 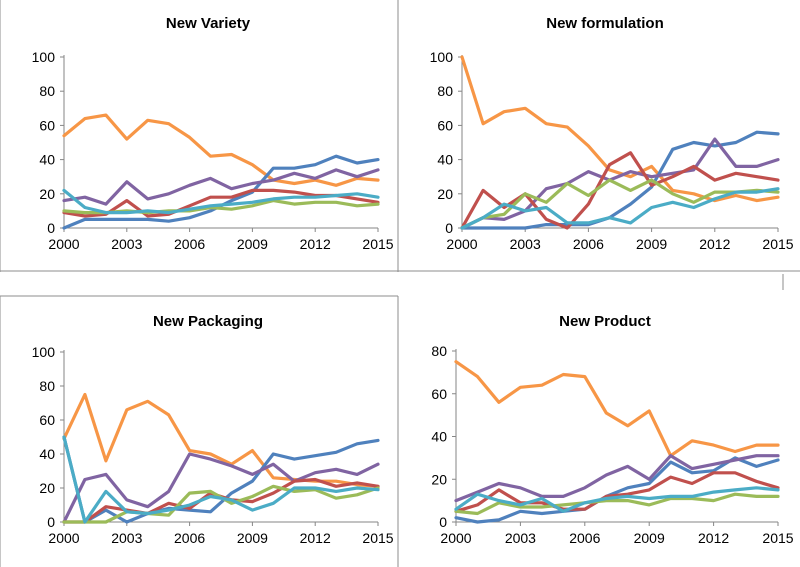 I want to click on chart-title: New formulation, so click(x=605, y=23).